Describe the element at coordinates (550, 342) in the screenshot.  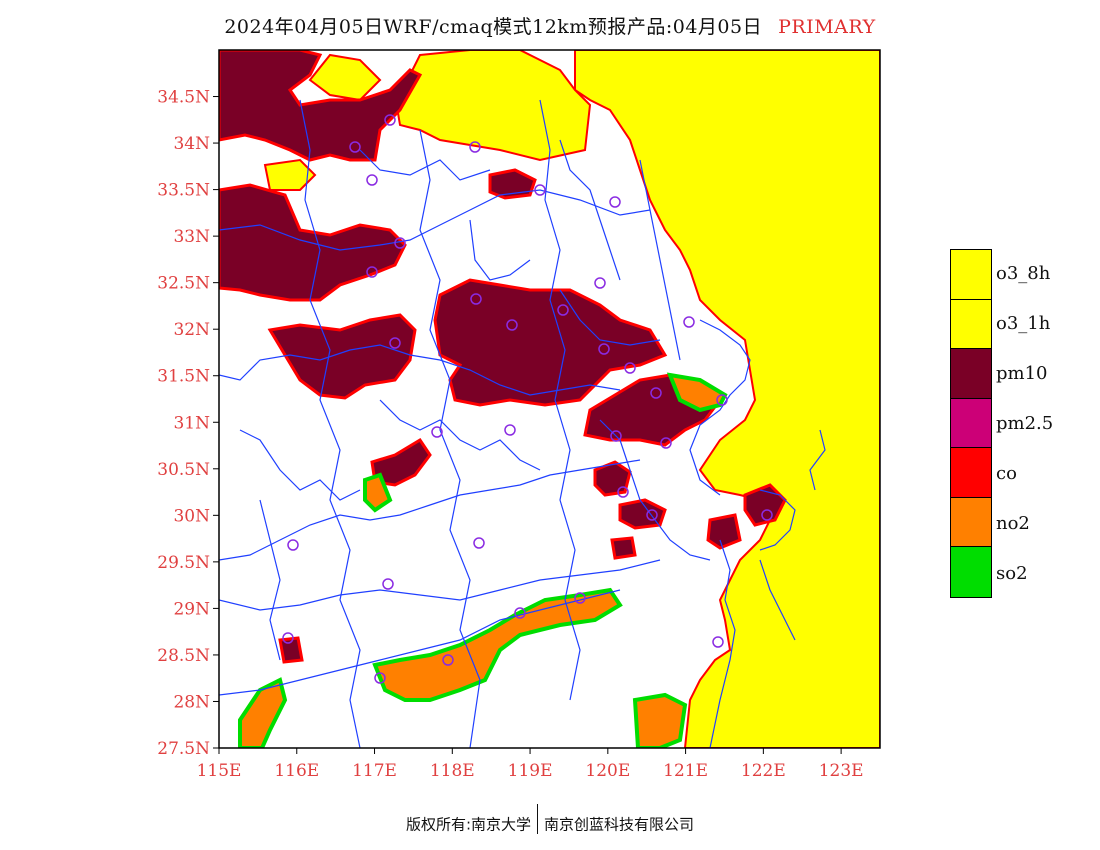
I see `region-pm10-central` at that location.